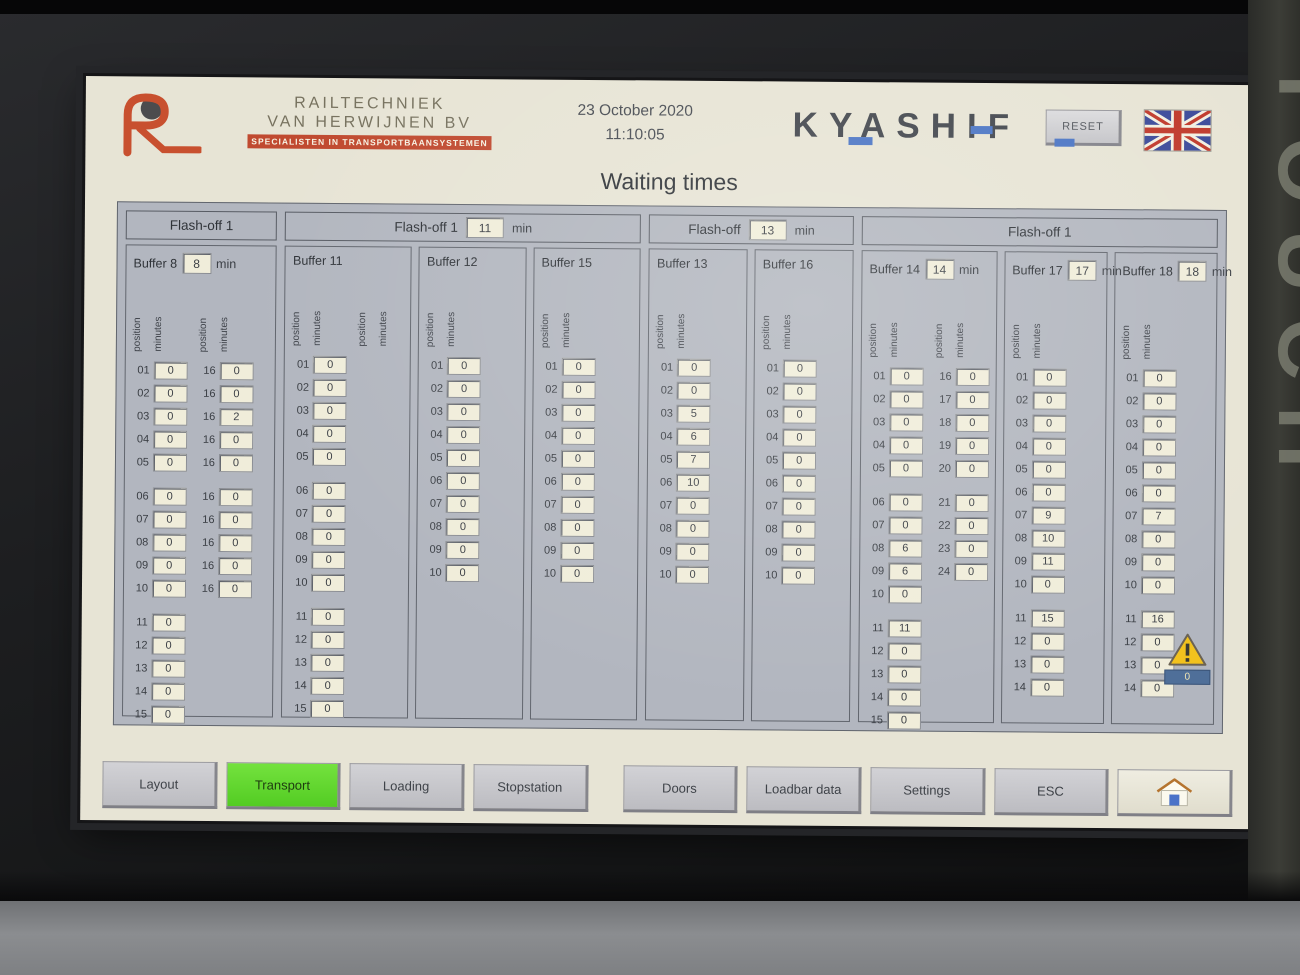  Describe the element at coordinates (1178, 130) in the screenshot. I see `uk-flag-icon` at that location.